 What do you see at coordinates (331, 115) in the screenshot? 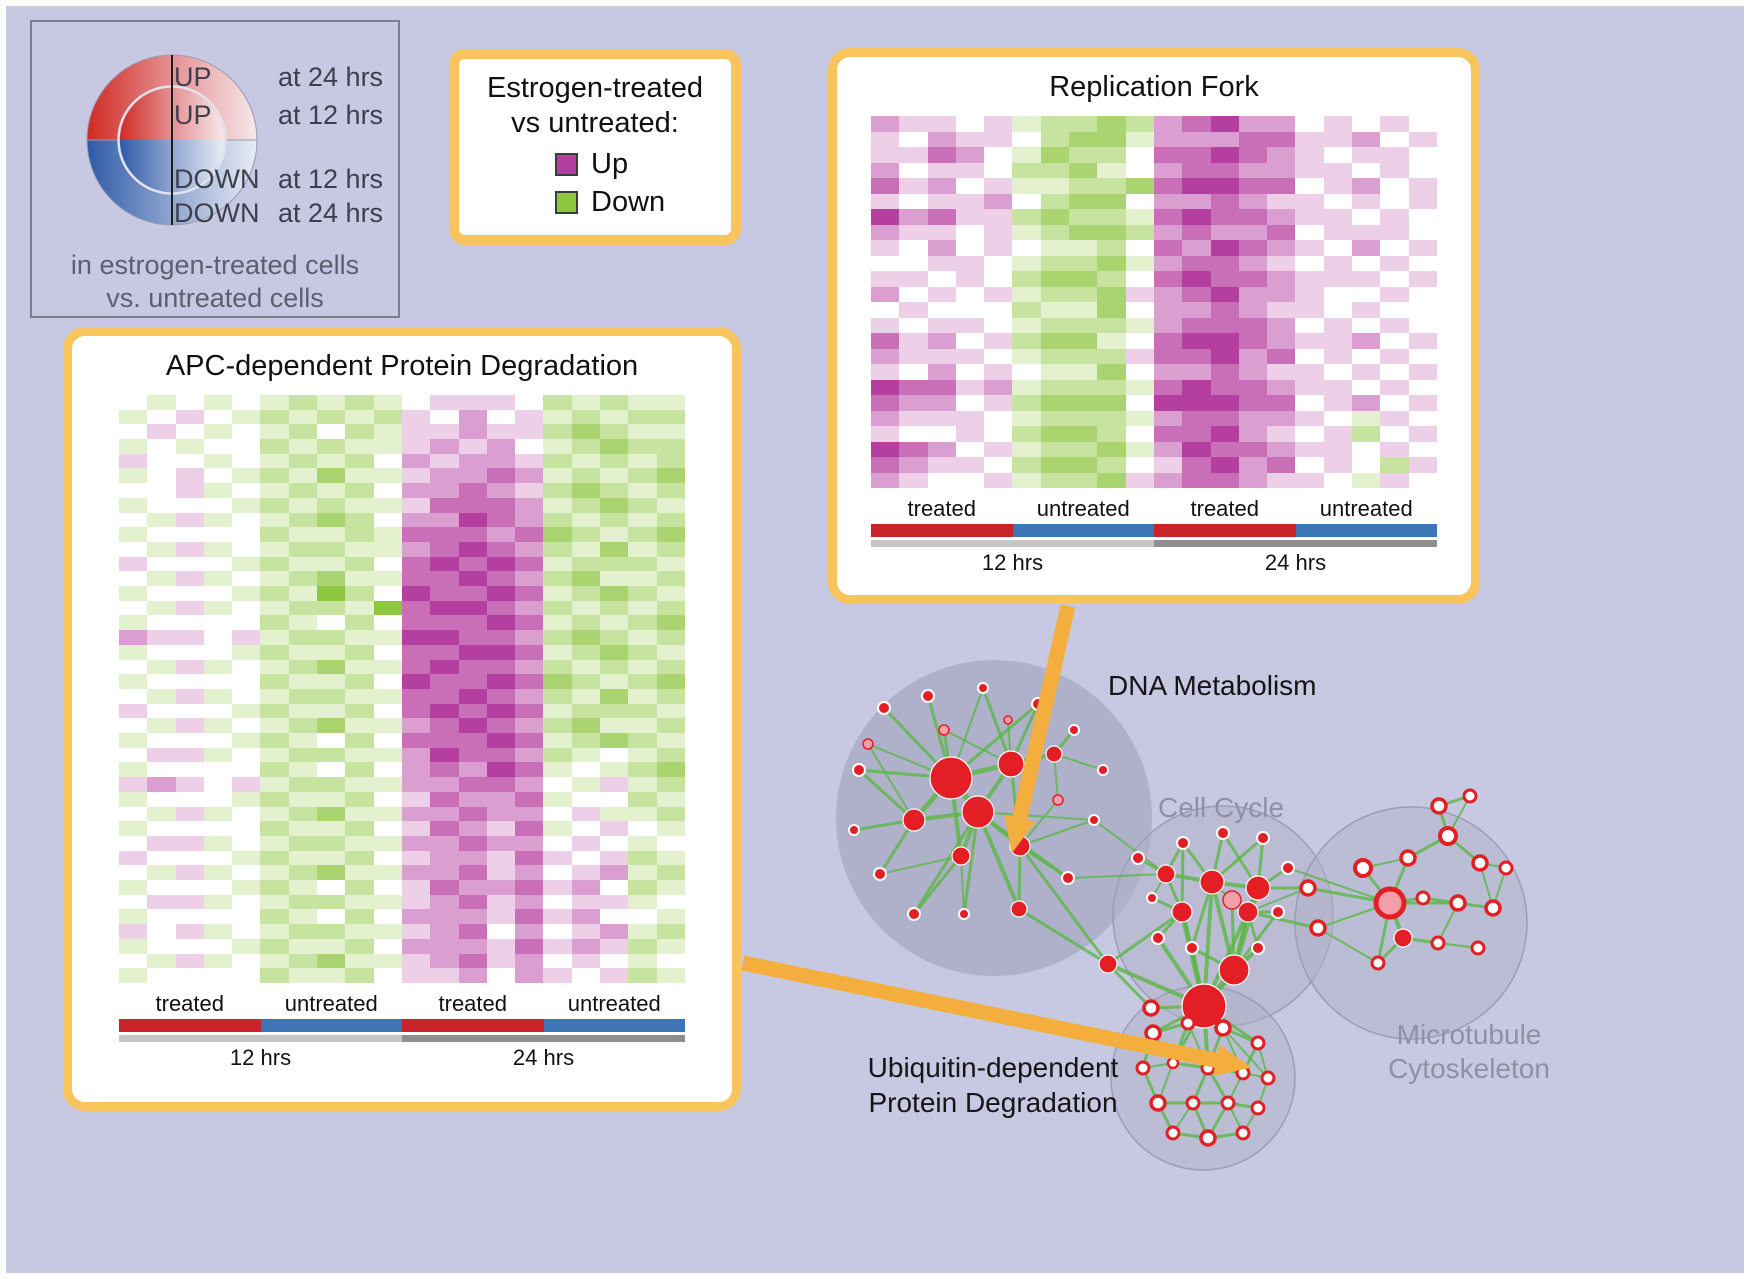
I see `ring-time: at 12 hrs` at bounding box center [331, 115].